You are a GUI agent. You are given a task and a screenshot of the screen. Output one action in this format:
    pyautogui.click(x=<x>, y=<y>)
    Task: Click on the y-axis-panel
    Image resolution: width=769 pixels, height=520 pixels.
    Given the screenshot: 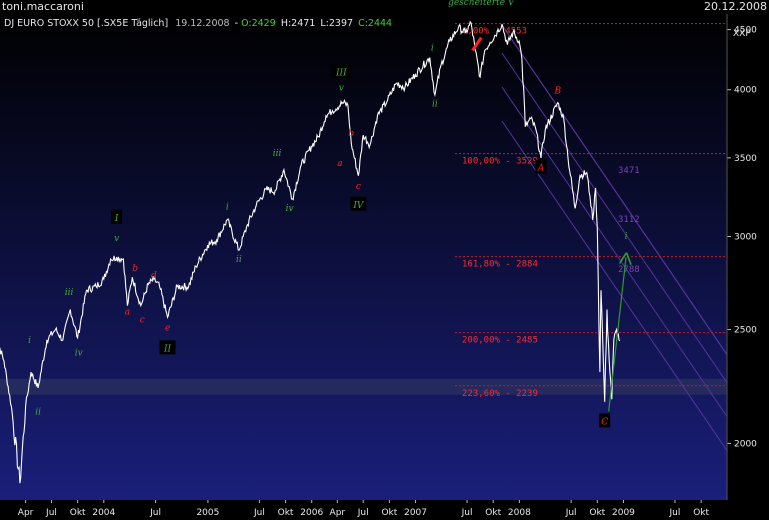 What is the action you would take?
    pyautogui.click(x=748, y=257)
    